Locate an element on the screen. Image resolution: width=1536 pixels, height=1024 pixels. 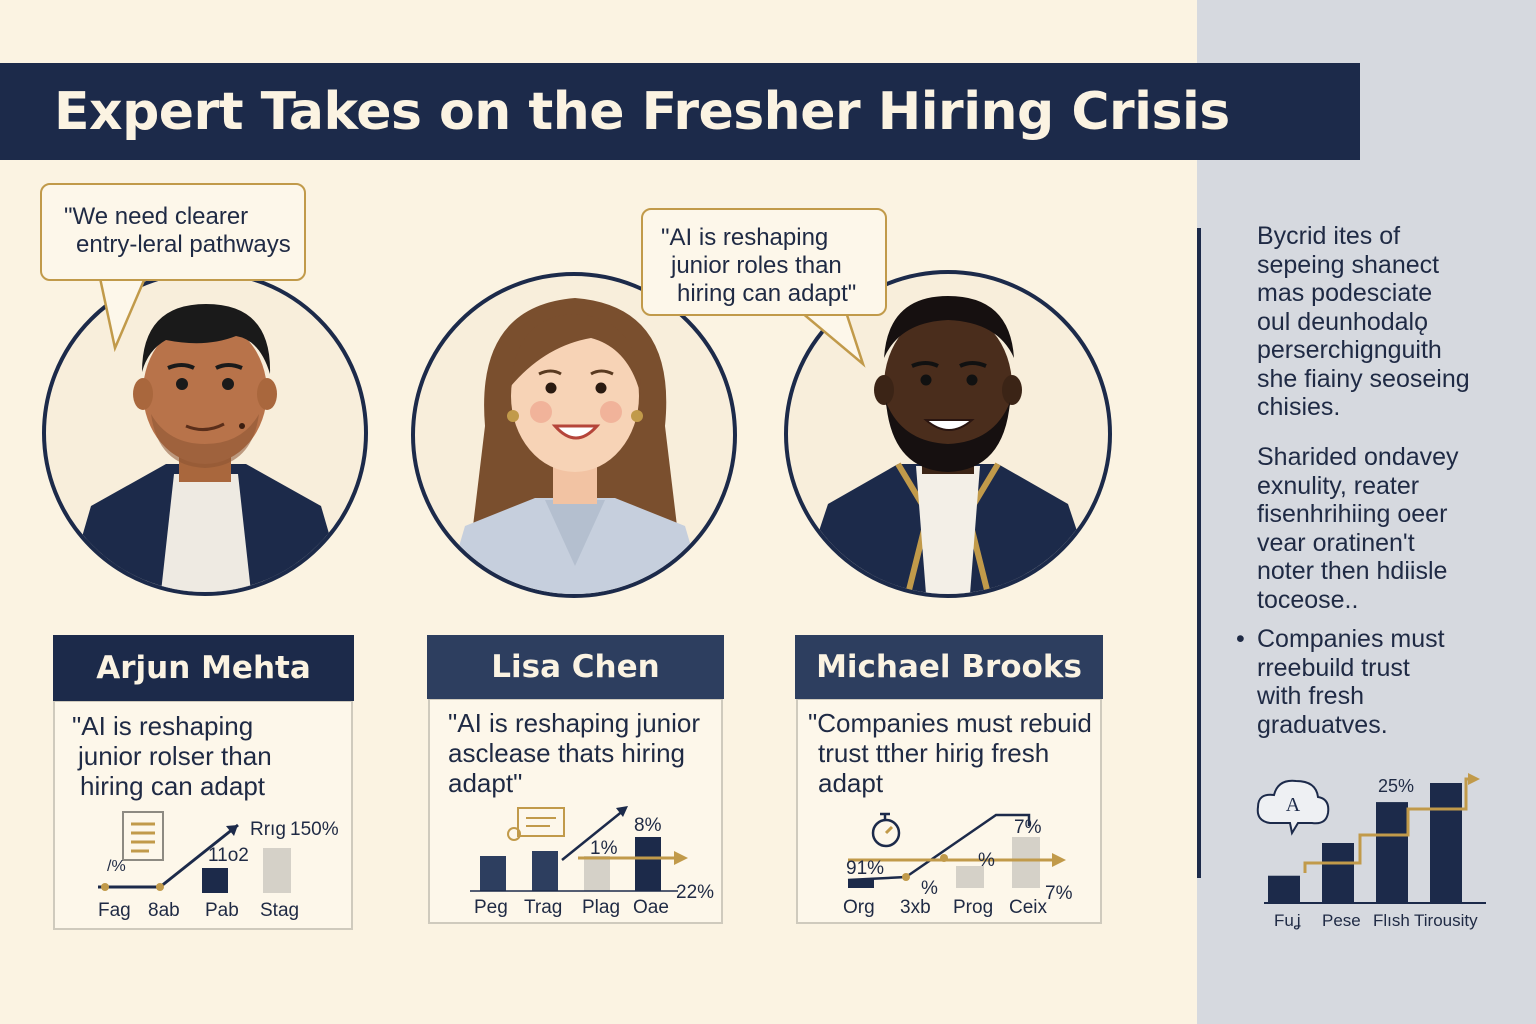
speech-bubble-line: "AI is reshaping is located at coordinates (745, 237).